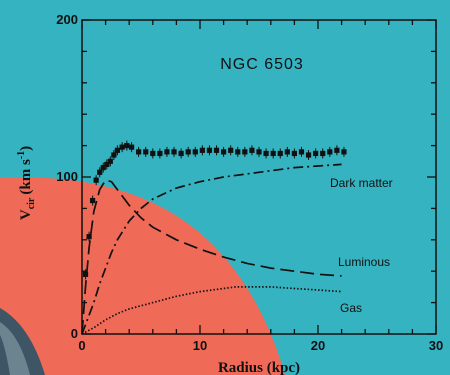 Image resolution: width=450 pixels, height=375 pixels. I want to click on y-tick-label: 0, so click(74, 333).